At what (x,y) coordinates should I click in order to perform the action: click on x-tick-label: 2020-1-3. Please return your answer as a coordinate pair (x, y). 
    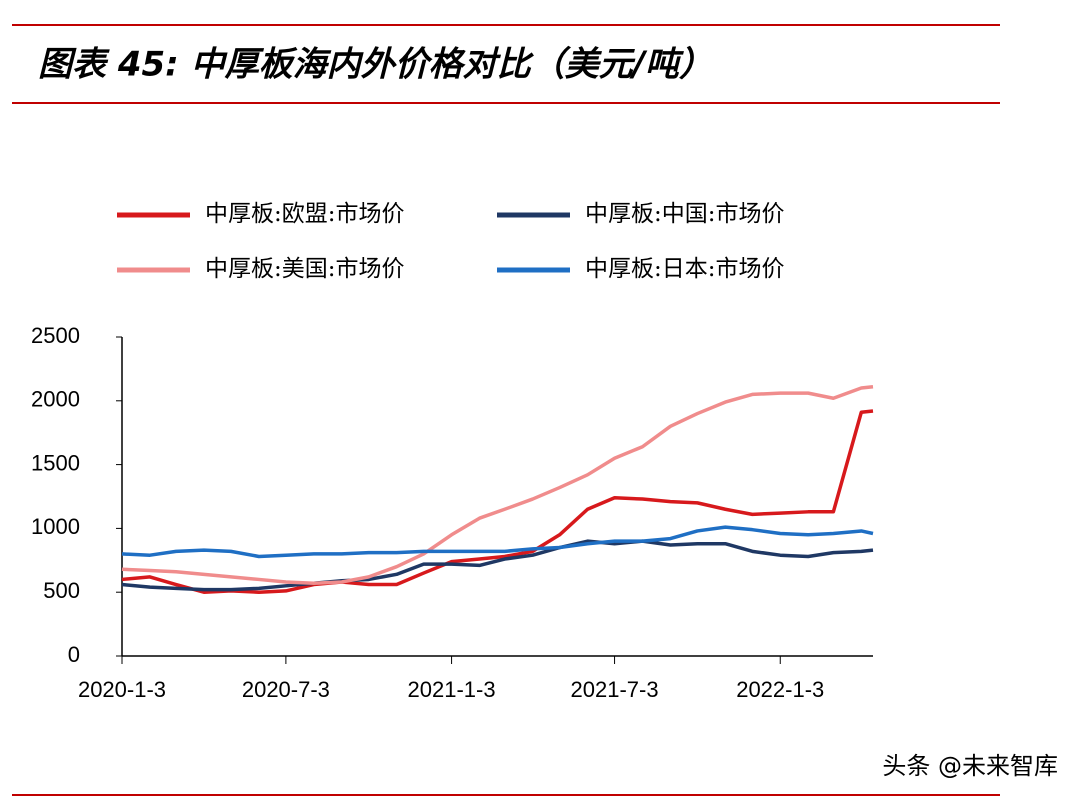
    Looking at the image, I should click on (122, 689).